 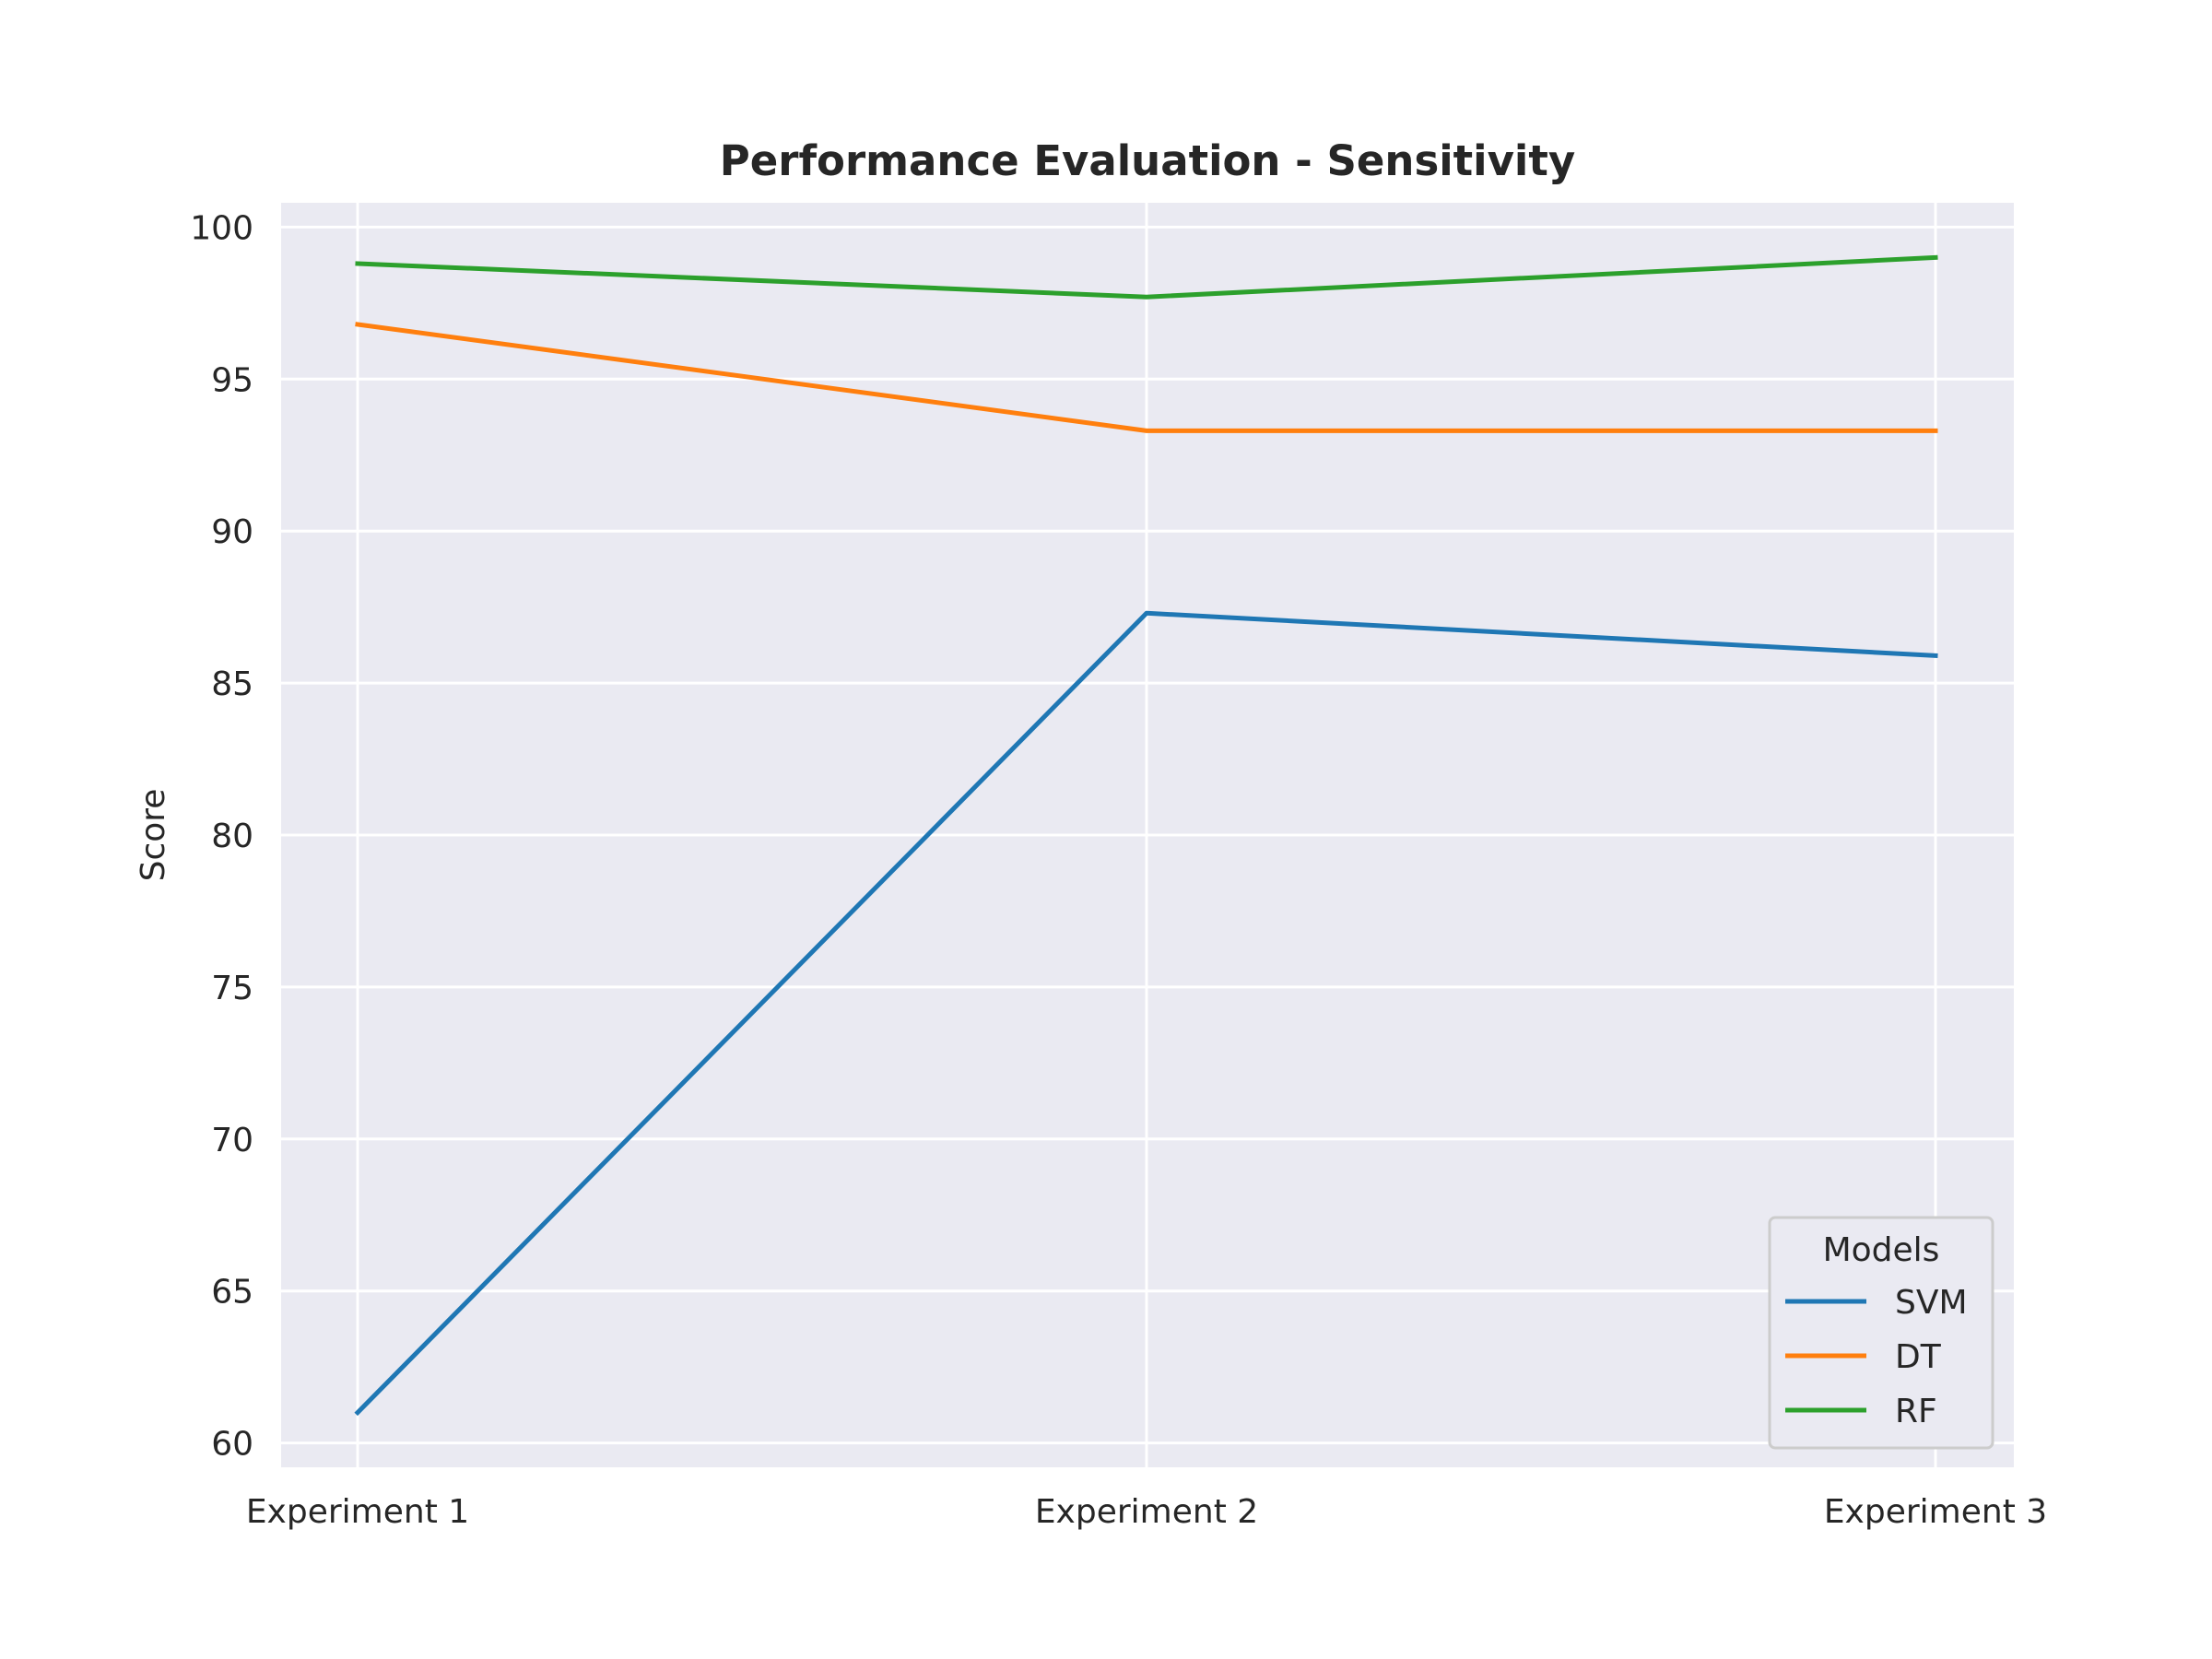 I want to click on legend-title: Models, so click(x=1881, y=1250).